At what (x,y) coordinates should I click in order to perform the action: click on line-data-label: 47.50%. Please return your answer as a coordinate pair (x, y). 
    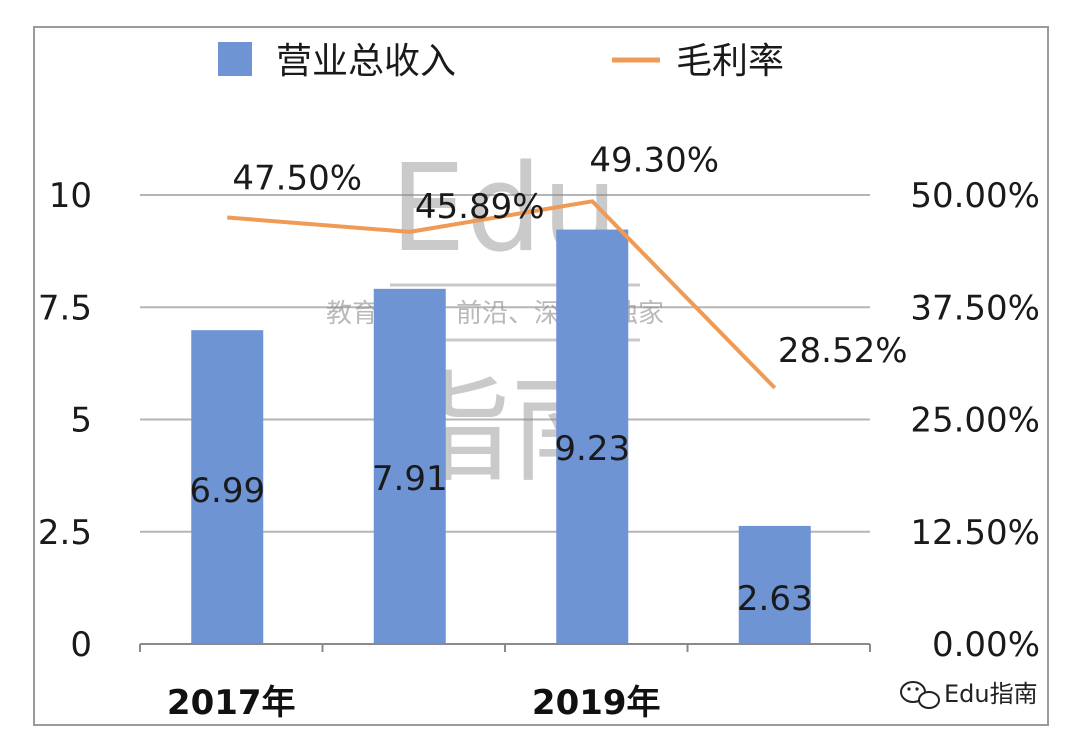
    Looking at the image, I should click on (297, 178).